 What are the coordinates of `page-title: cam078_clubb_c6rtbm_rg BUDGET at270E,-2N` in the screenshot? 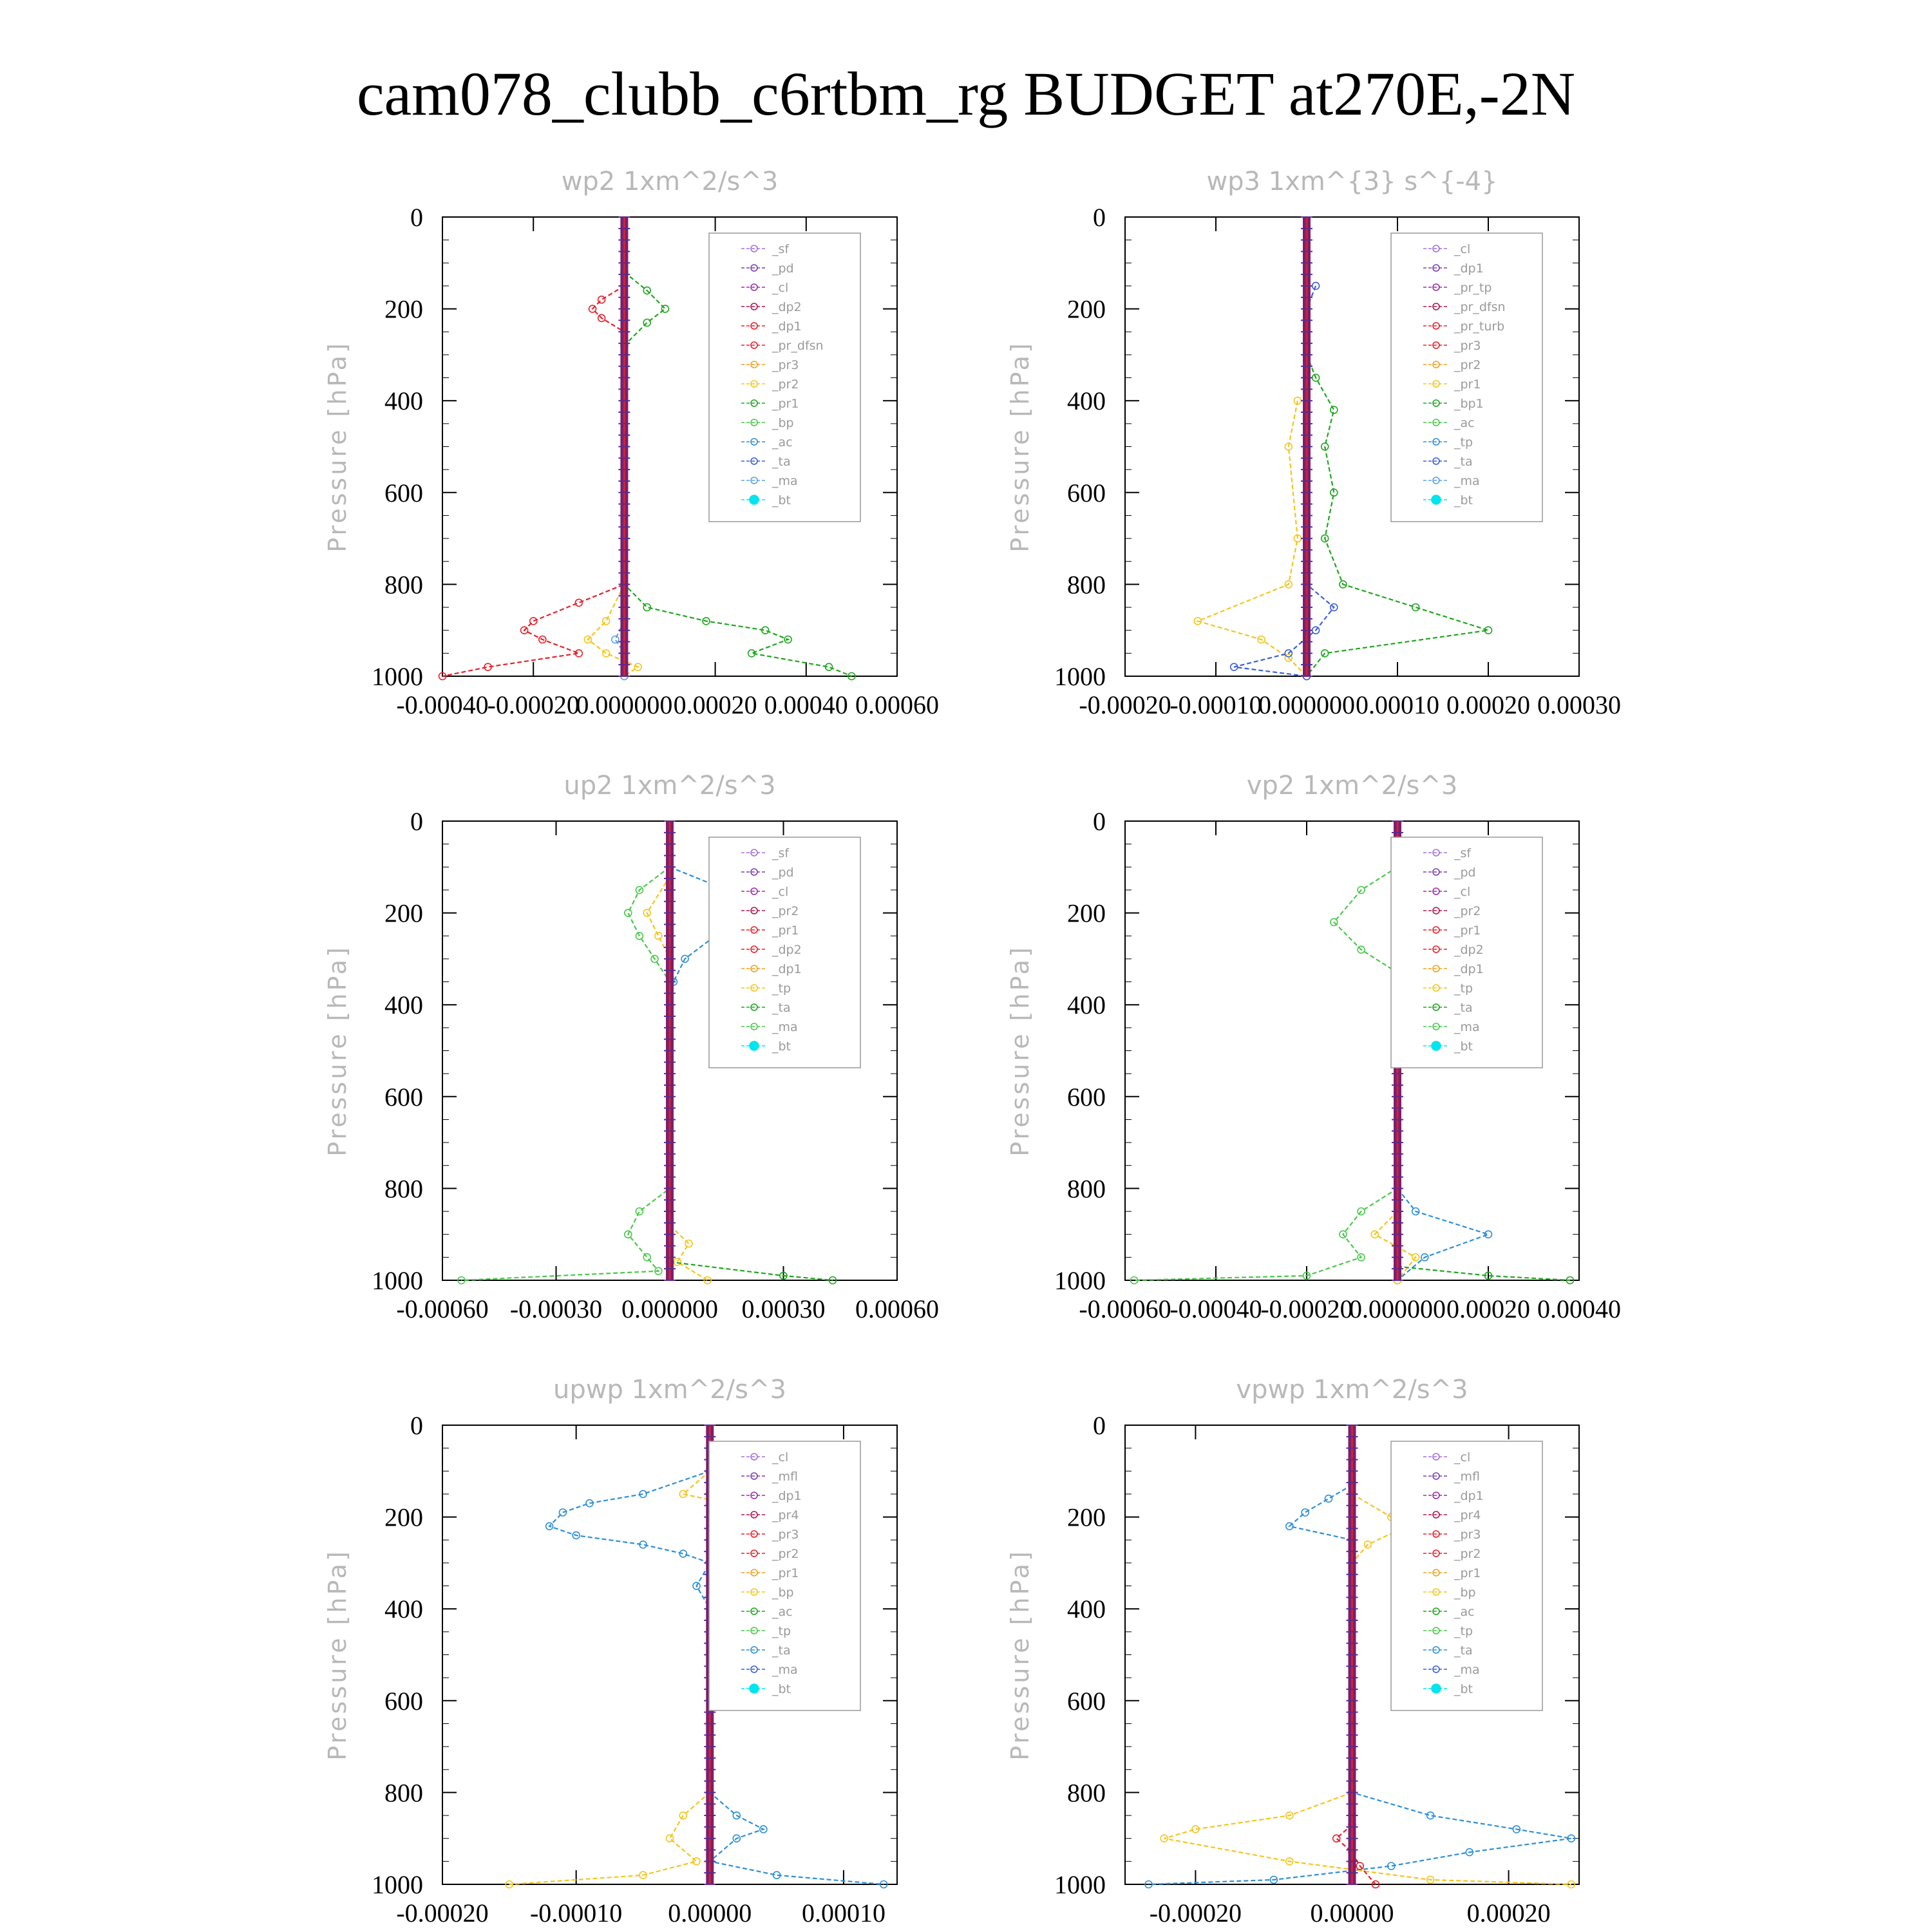 It's located at (966, 93).